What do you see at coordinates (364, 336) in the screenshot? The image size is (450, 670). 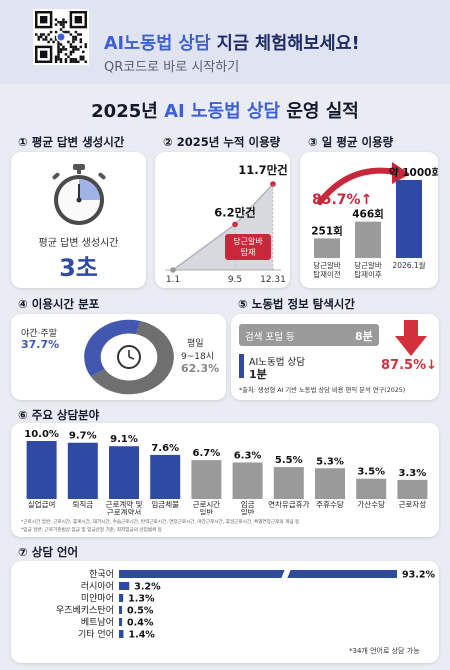 I see `sec5-bar-portal-value: 8분` at bounding box center [364, 336].